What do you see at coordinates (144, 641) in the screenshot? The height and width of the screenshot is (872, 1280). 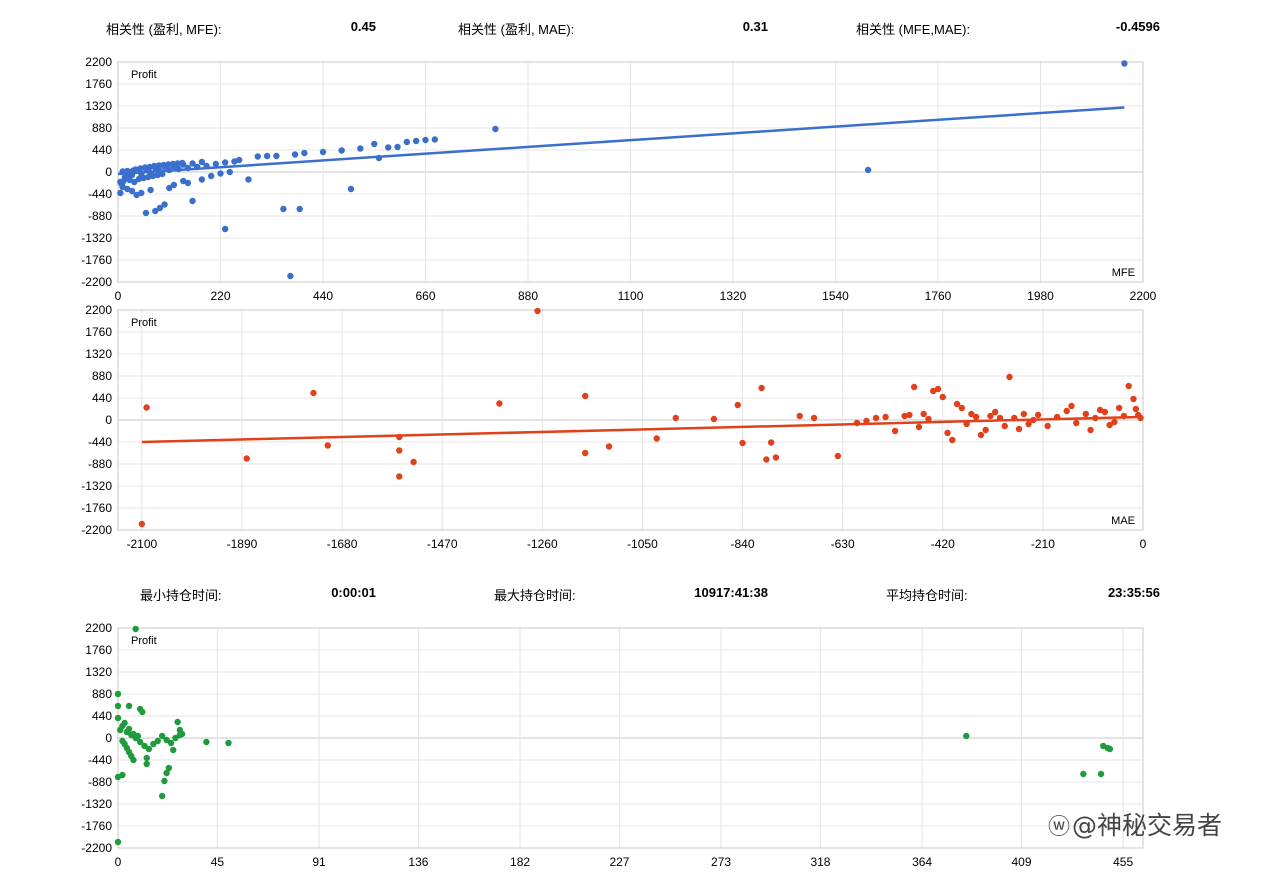 I see `y-axis-label: Profit` at bounding box center [144, 641].